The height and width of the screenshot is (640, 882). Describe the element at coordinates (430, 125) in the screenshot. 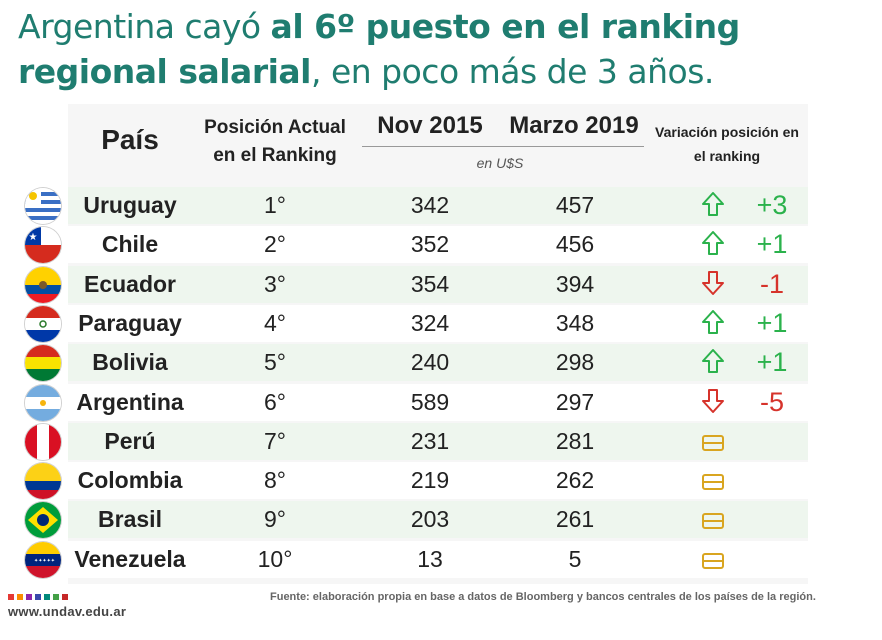

I see `header-nov2015: Nov 2015` at that location.